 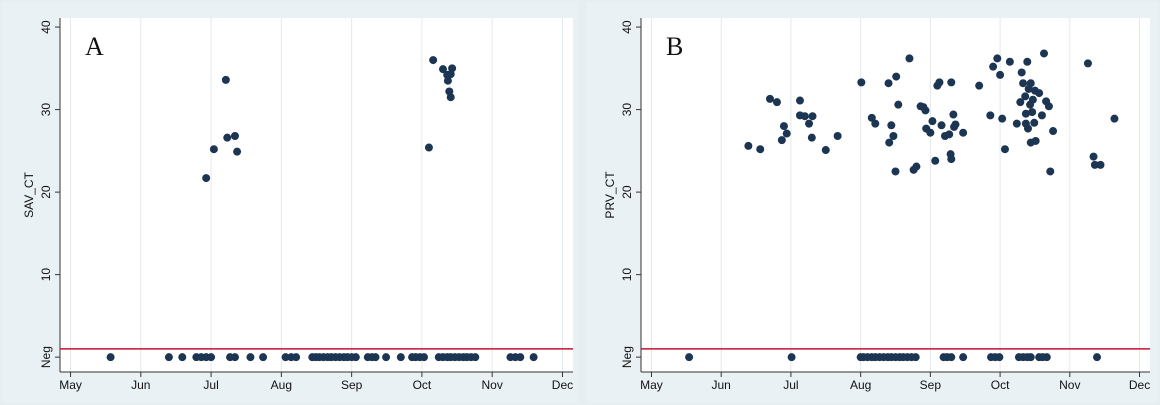 I want to click on y-tick-label: 10, so click(x=627, y=275).